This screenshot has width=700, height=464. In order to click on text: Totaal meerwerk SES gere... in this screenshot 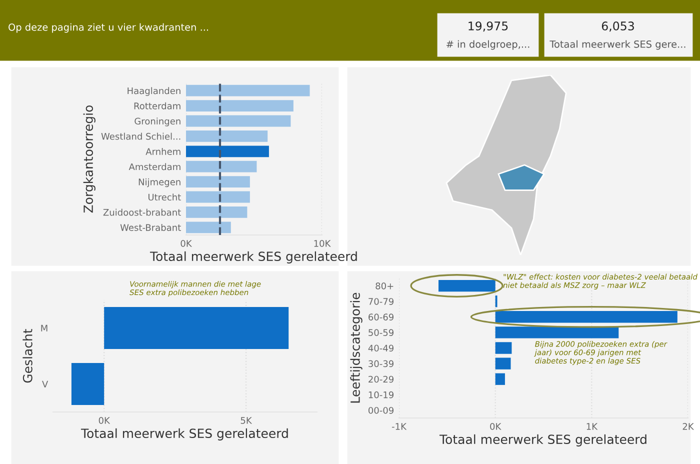, I will do `click(618, 45)`.